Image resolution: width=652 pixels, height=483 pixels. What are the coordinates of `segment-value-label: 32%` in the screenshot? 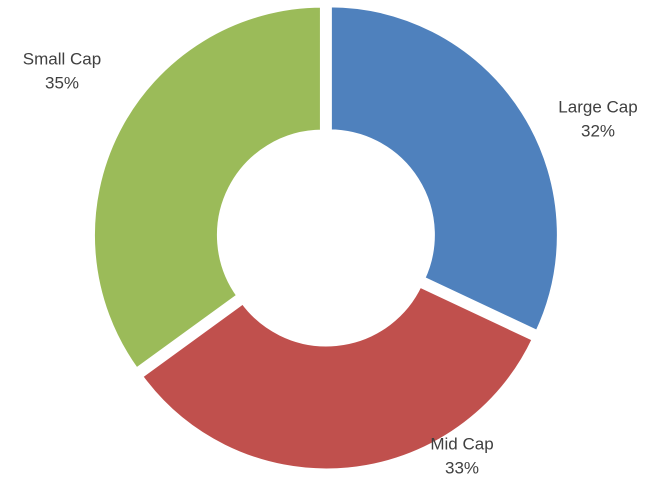 It's located at (598, 130).